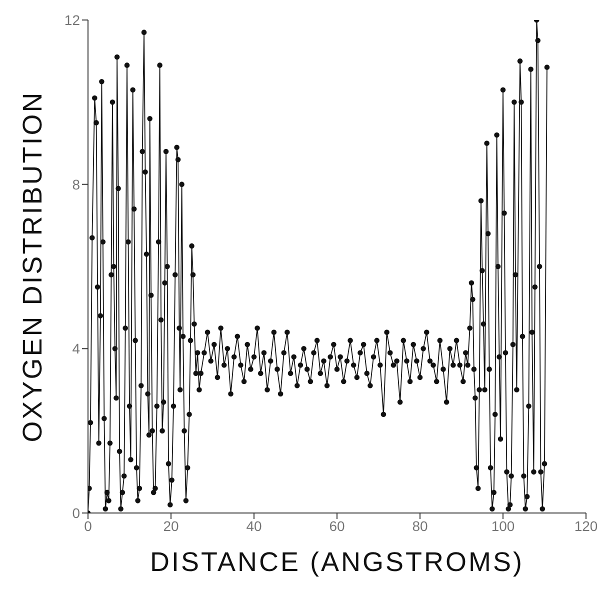  I want to click on x-tick-label: 60, so click(337, 526).